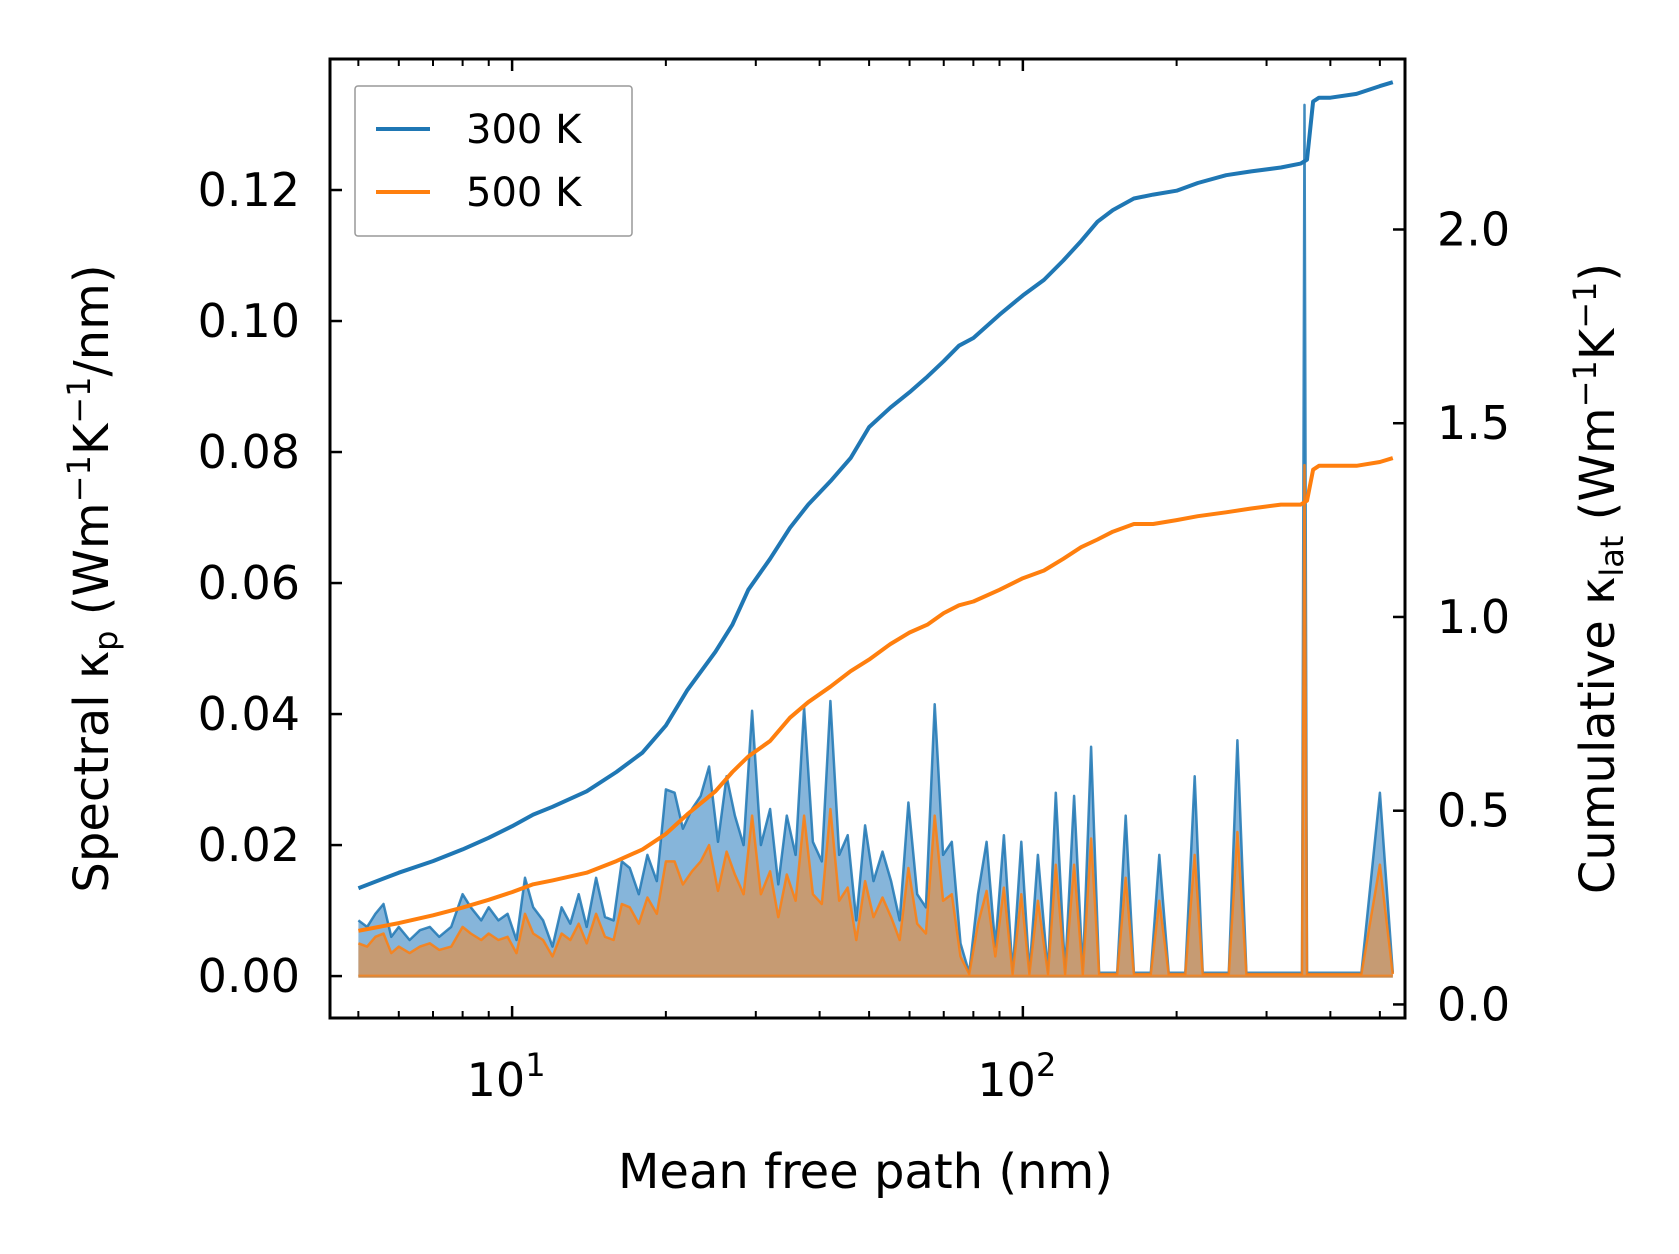  I want to click on y-left-tick-label: 0.06, so click(249, 583).